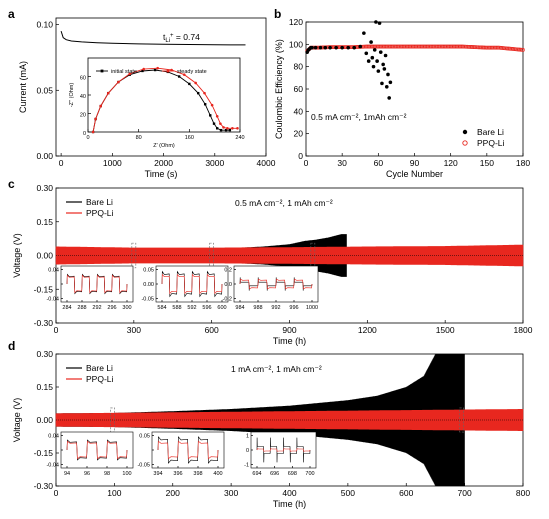 Image resolution: width=549 pixels, height=519 pixels. What do you see at coordinates (197, 474) in the screenshot?
I see `panel-d-inset-xtick-label: 398` at bounding box center [197, 474].